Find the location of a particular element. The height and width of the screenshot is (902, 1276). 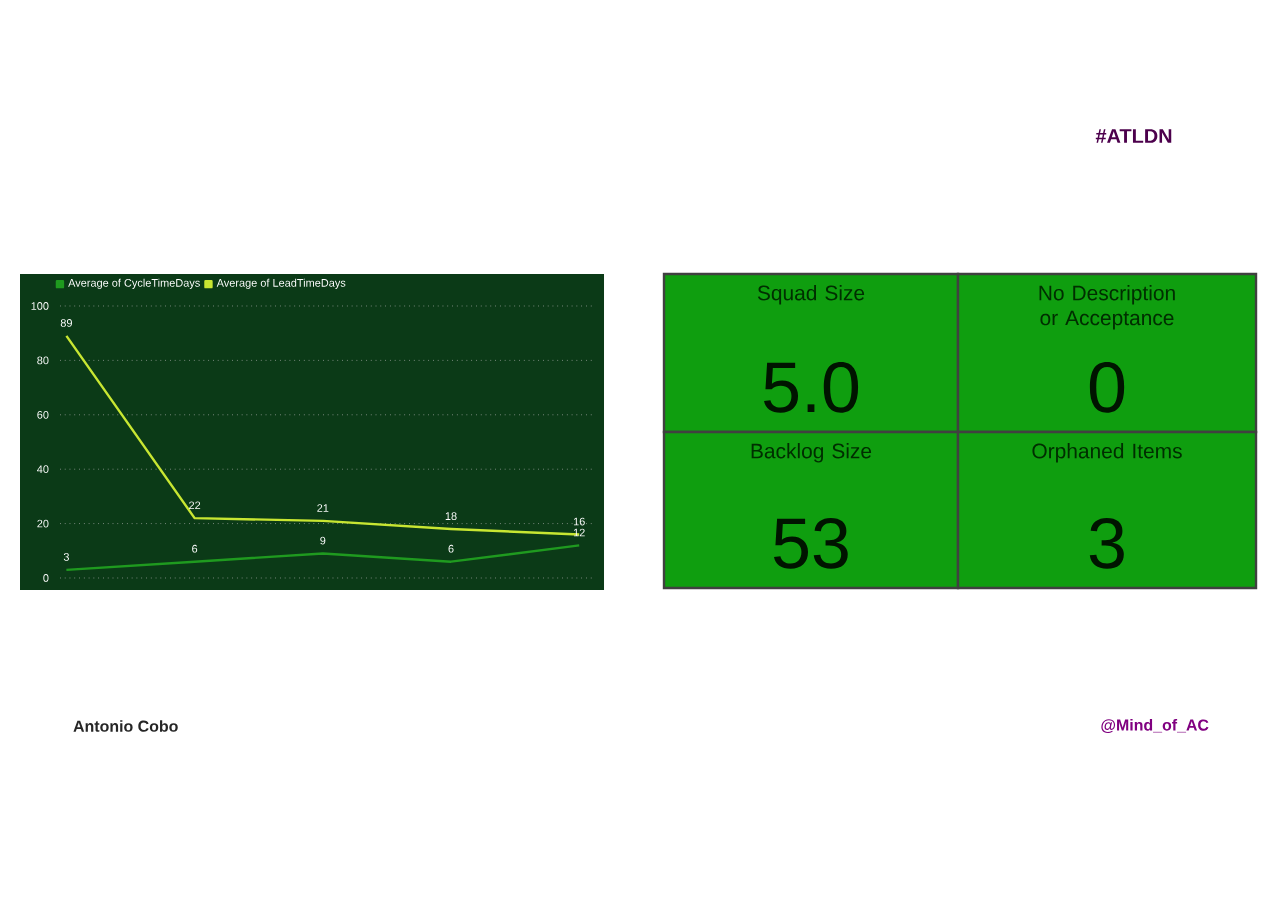

text: #ATLDN is located at coordinates (1133, 136).